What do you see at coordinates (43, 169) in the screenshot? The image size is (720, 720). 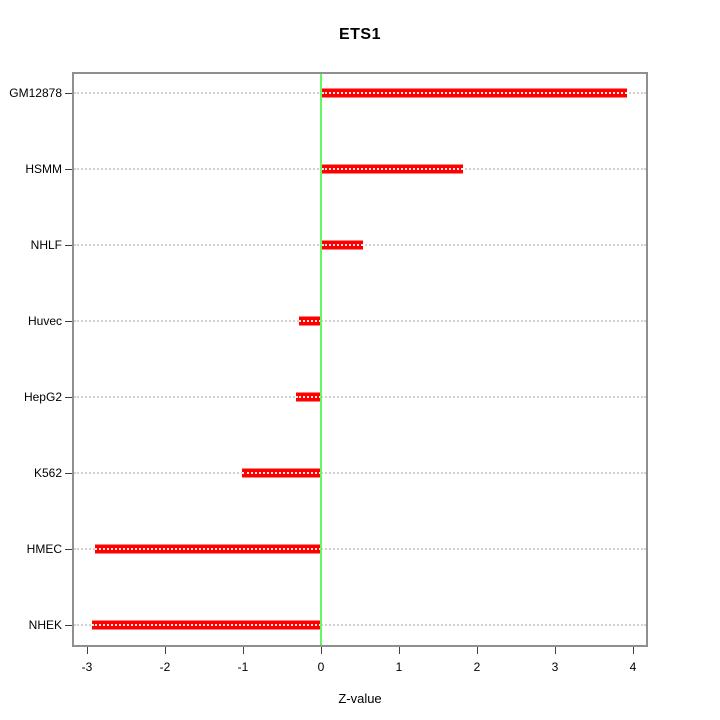 I see `y-tick-label: HSMM` at bounding box center [43, 169].